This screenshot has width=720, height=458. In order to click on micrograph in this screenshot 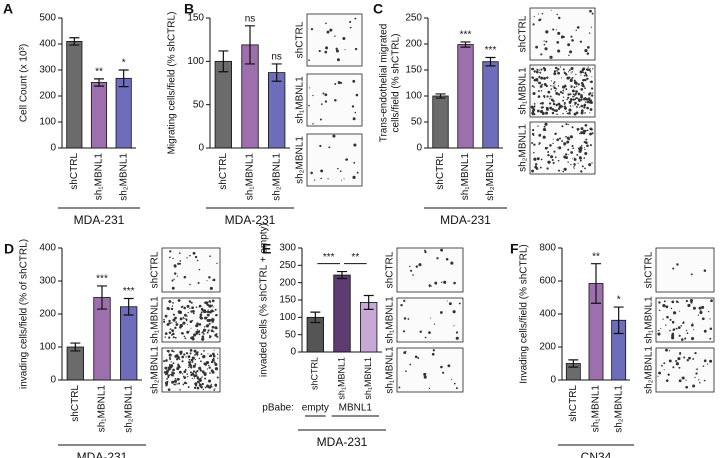, I will do `click(685, 320)`.